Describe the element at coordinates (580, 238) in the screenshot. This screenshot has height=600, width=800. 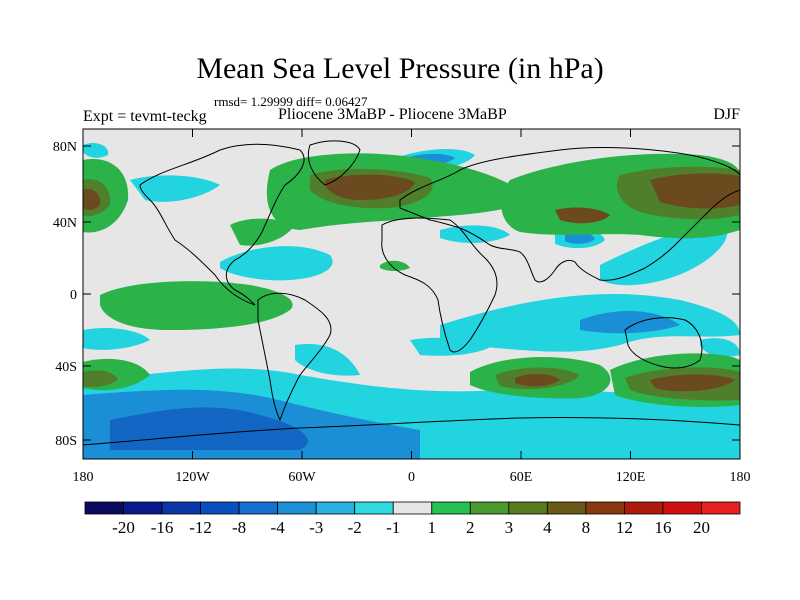
I see `tibet-blue-core` at that location.